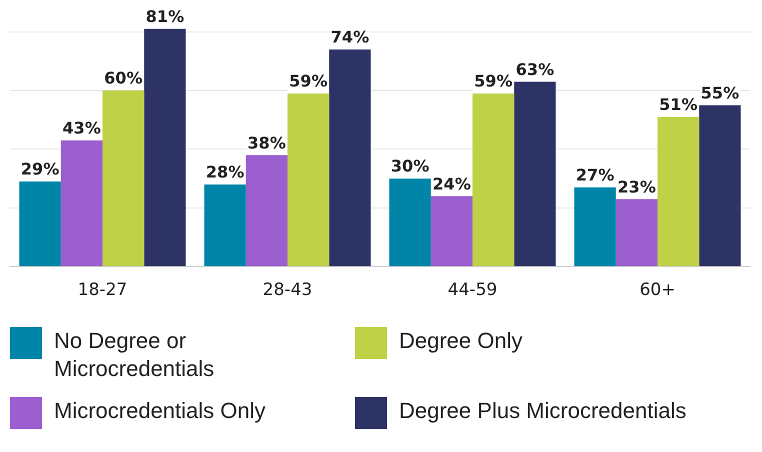 The height and width of the screenshot is (452, 762). Describe the element at coordinates (473, 290) in the screenshot. I see `x-tick-label: 44-59` at that location.